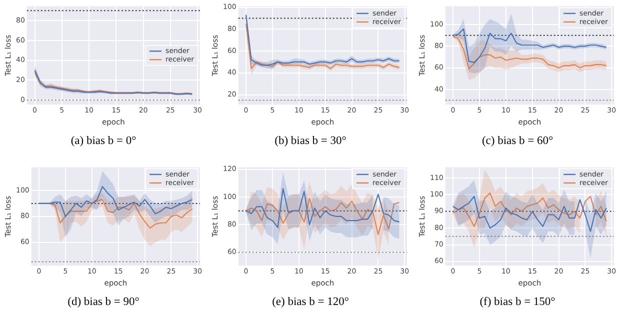 The height and width of the screenshot is (321, 621). I want to click on text: (e) bias b = 120°, so click(310, 302).